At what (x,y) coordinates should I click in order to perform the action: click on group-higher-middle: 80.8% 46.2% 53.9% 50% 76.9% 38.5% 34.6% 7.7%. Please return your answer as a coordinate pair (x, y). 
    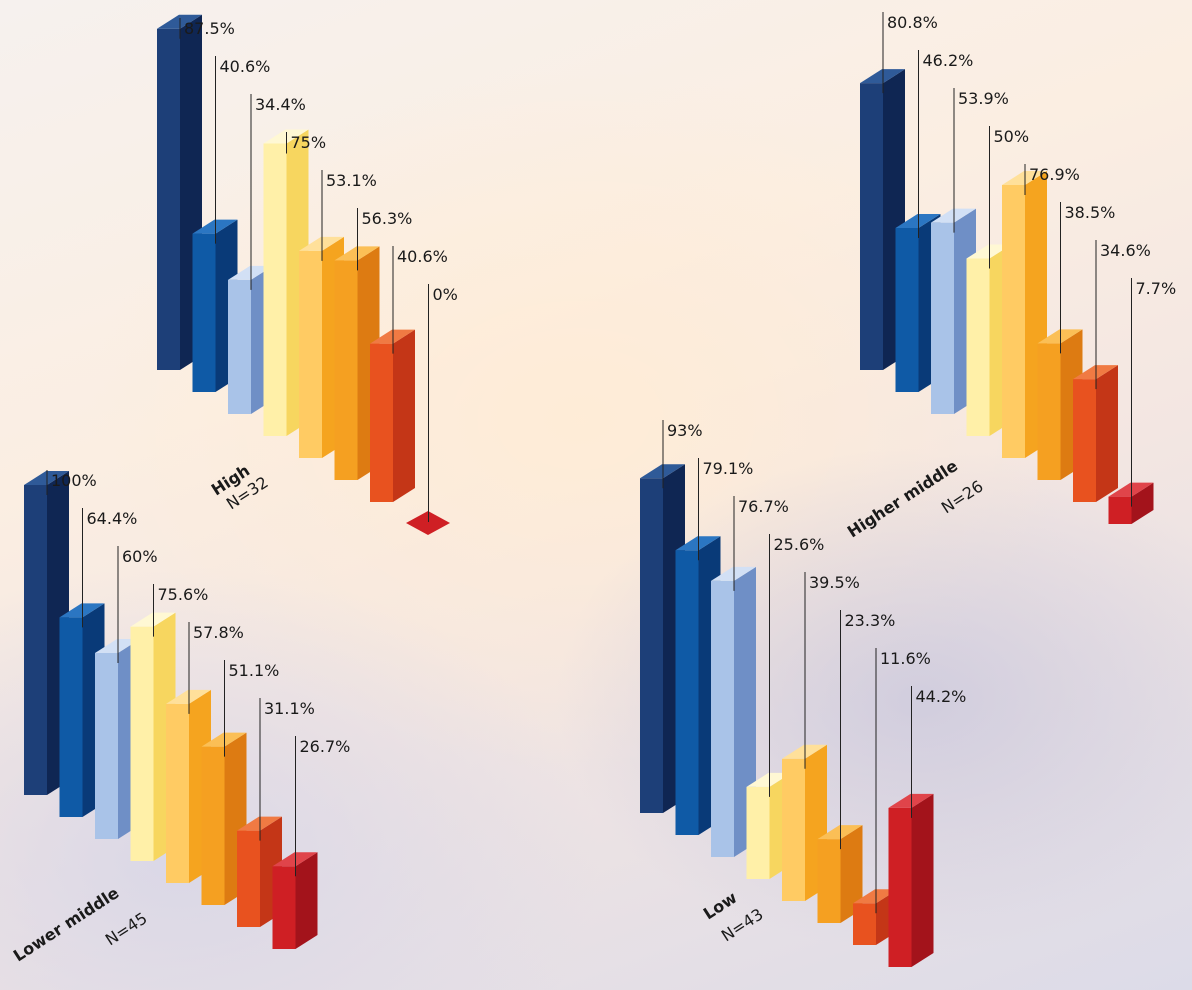
    Looking at the image, I should click on (1018, 268).